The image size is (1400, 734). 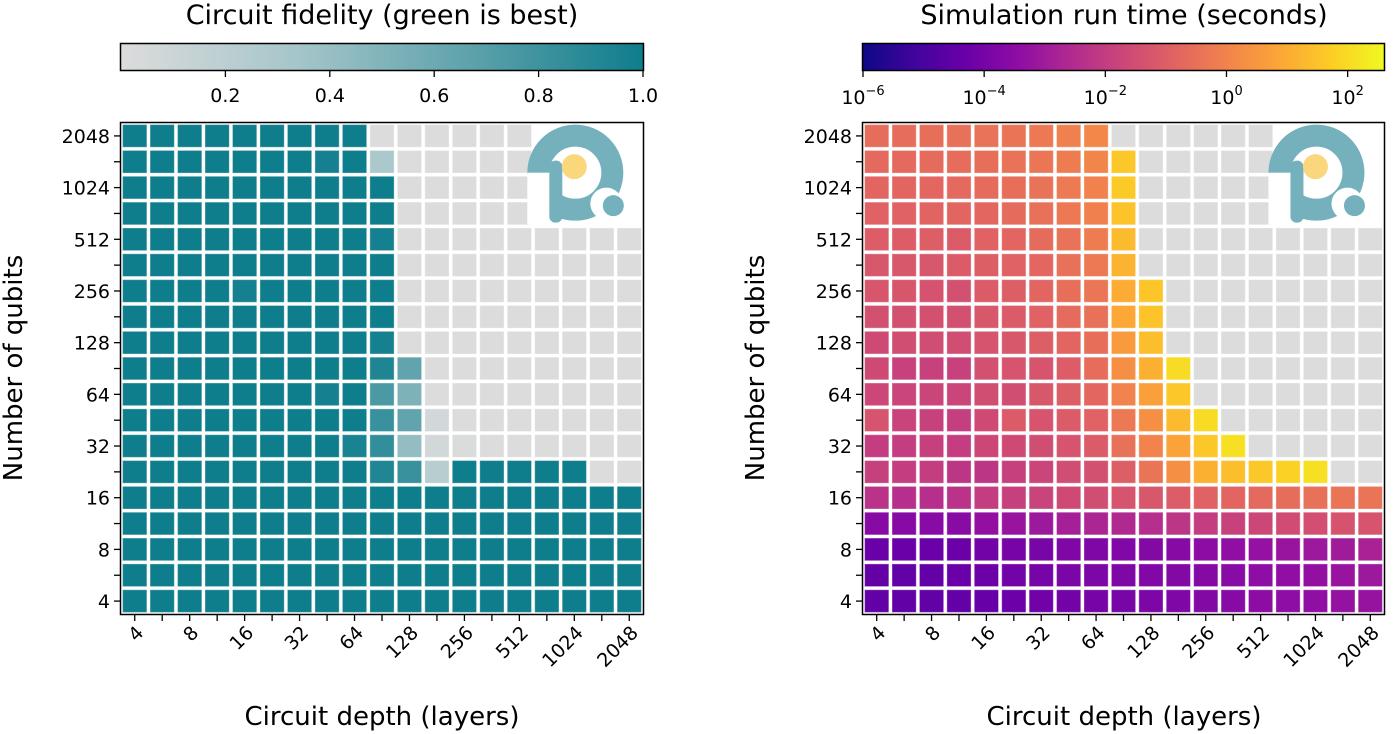 I want to click on colorbar-fidelity, so click(x=382, y=57).